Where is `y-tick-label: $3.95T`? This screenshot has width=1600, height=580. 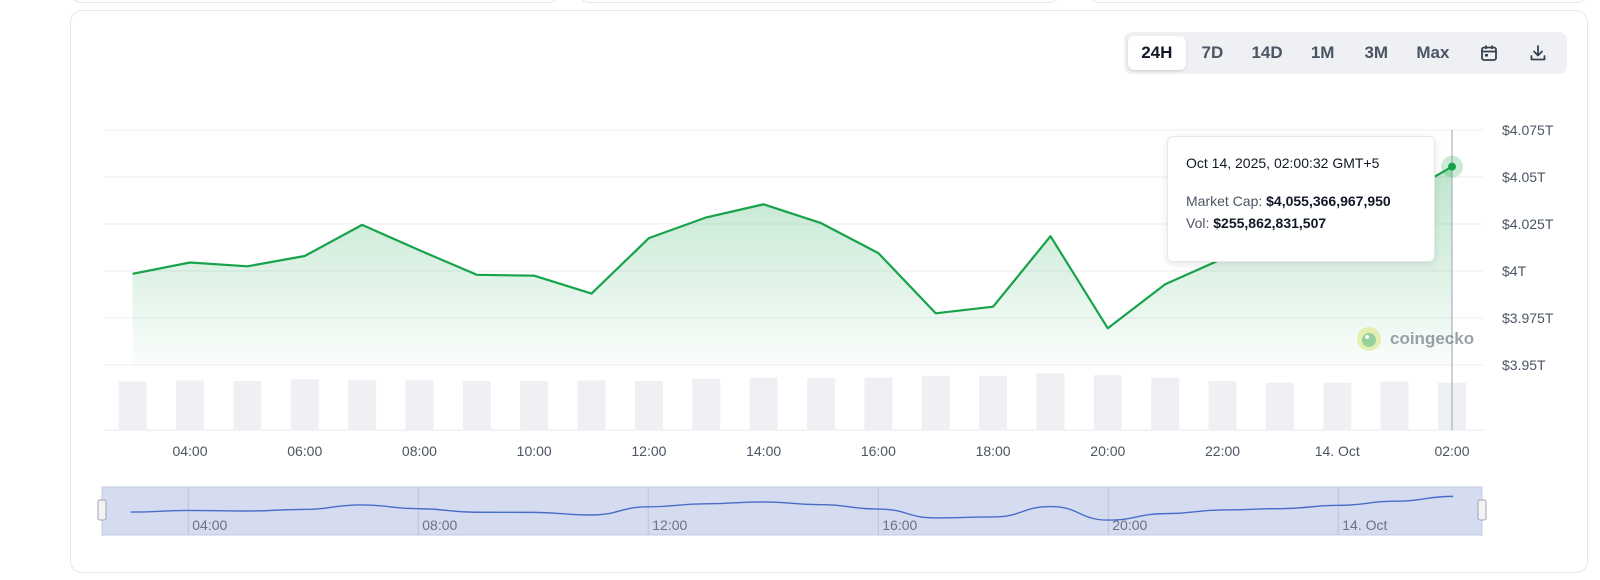 y-tick-label: $3.95T is located at coordinates (1524, 365).